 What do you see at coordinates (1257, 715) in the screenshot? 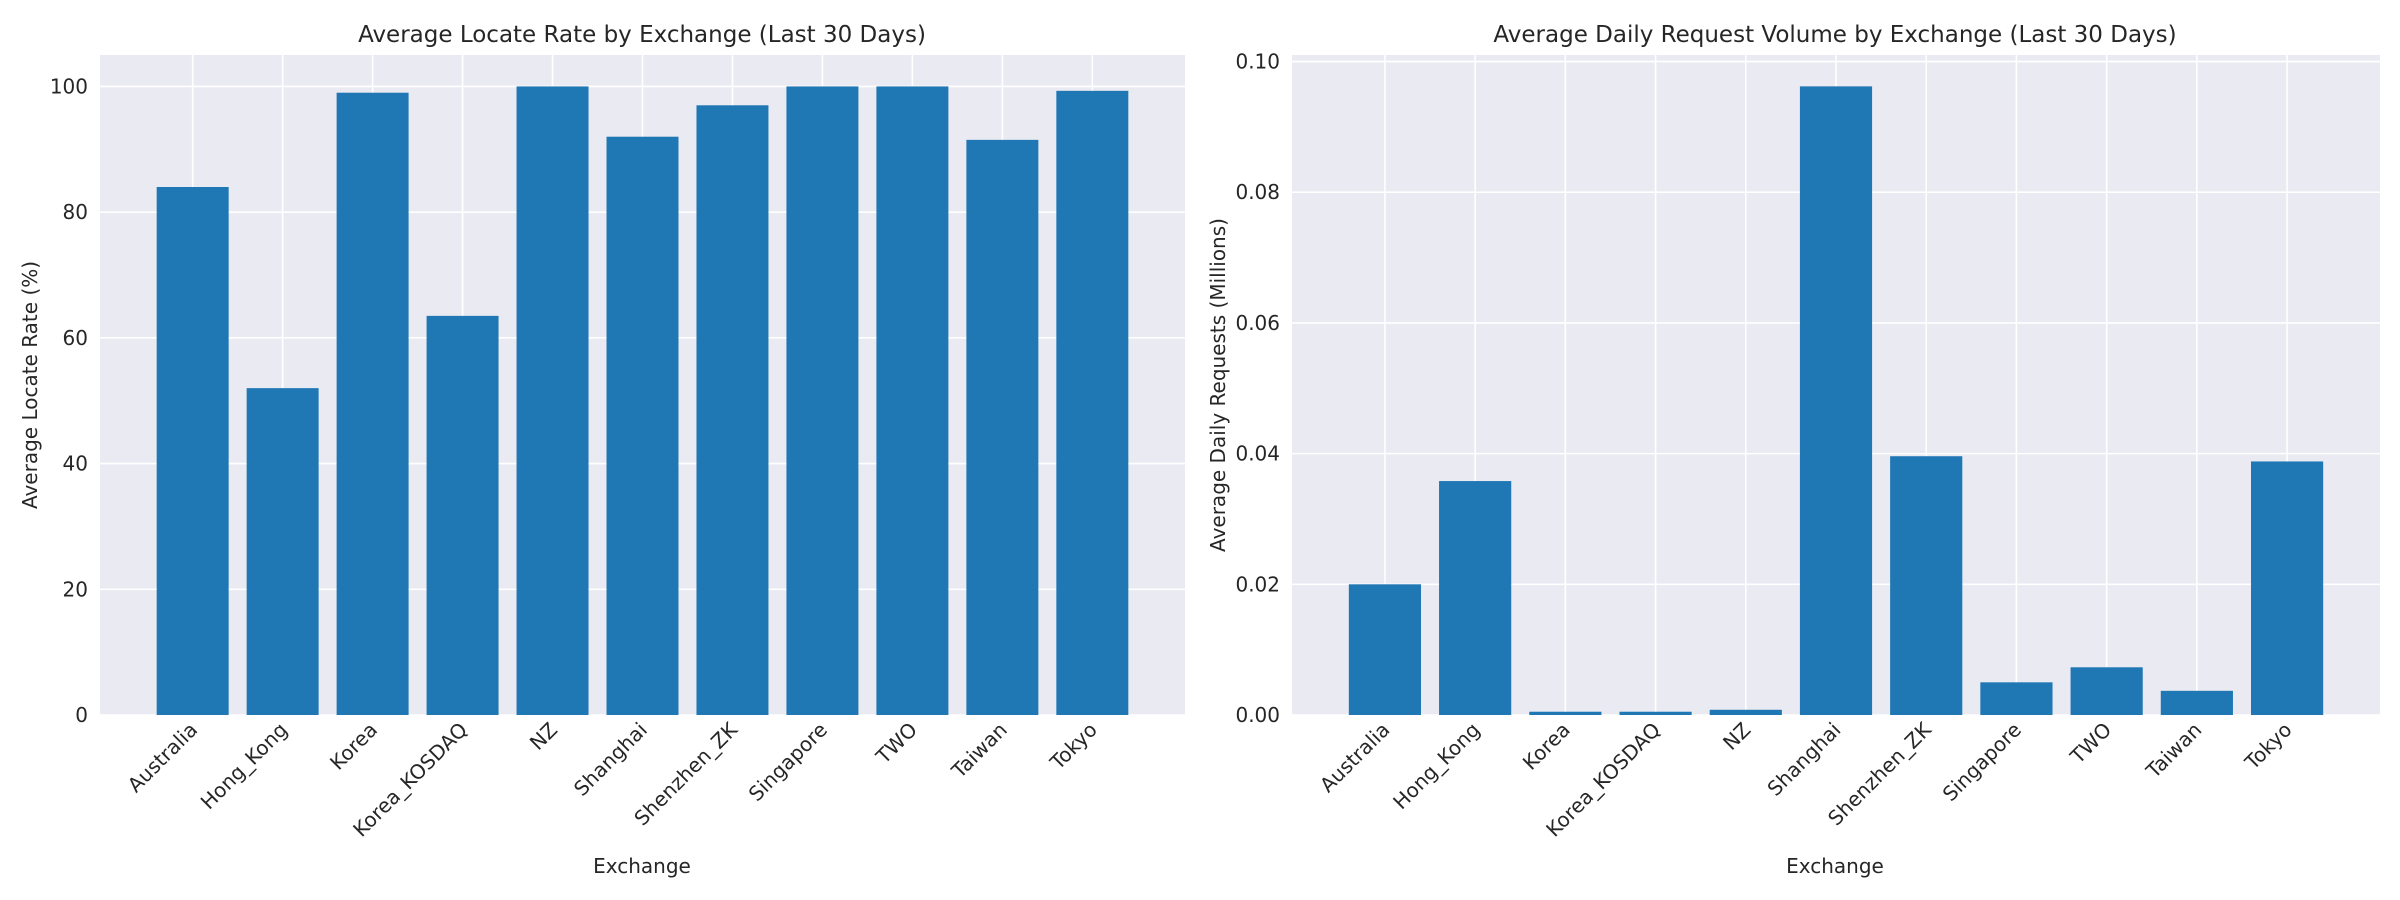
I see `y-tick-label: 0.00` at bounding box center [1257, 715].